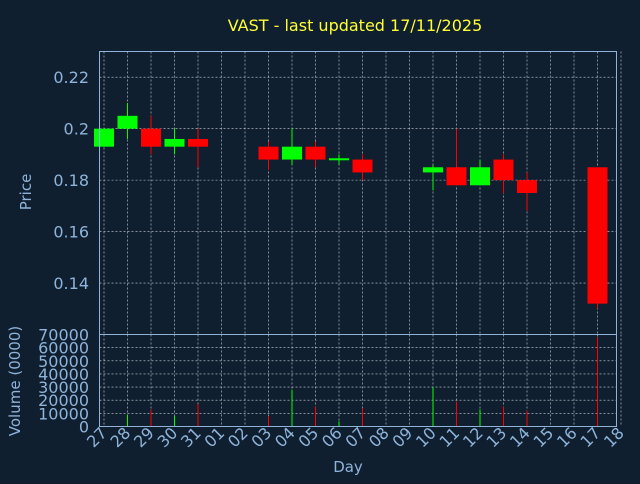 This screenshot has height=484, width=640. Describe the element at coordinates (71, 232) in the screenshot. I see `price-y-tick-label: 0.16` at that location.